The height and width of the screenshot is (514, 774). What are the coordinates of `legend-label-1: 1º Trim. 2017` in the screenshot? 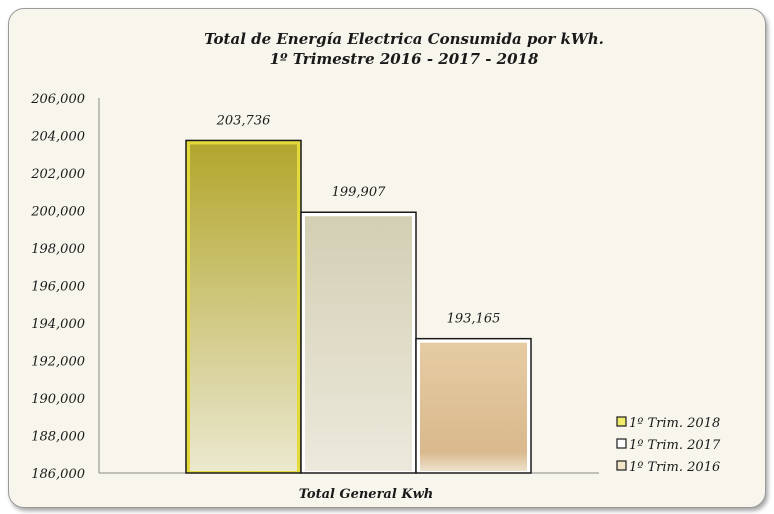 It's located at (675, 445).